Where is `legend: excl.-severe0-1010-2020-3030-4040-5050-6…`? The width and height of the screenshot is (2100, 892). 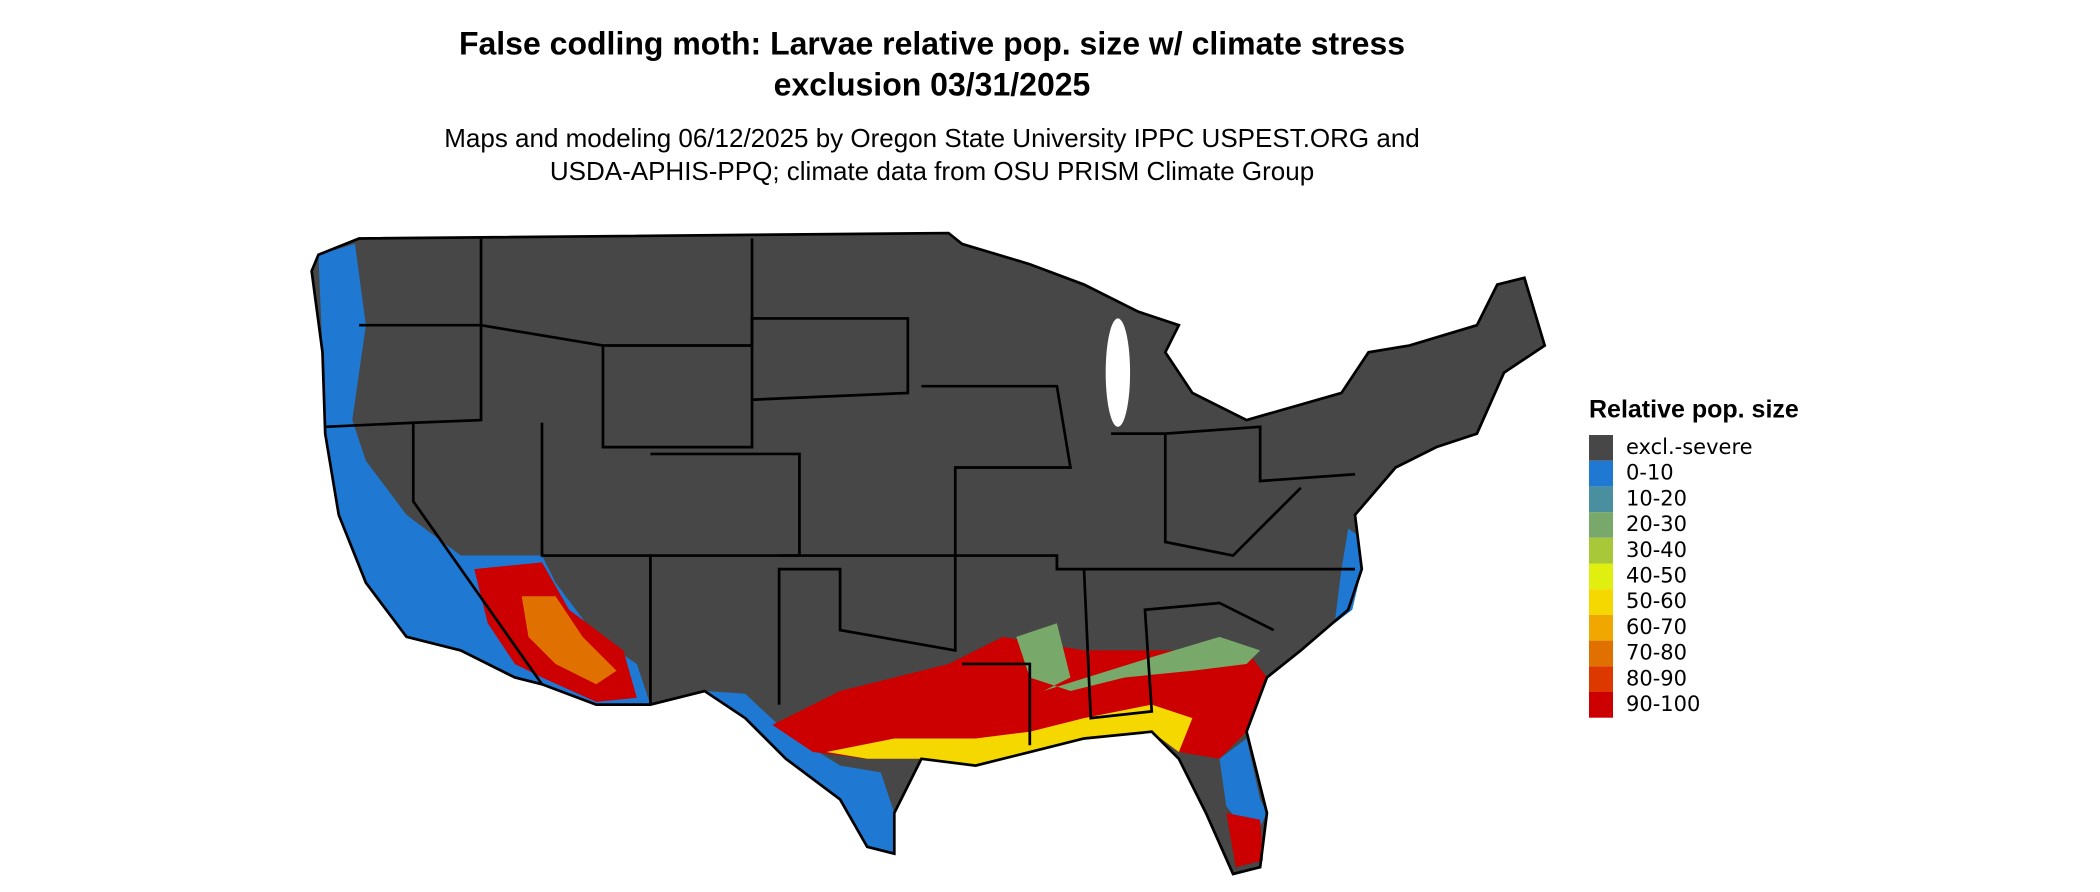
legend: excl.-severe0-1010-2020-3030-4040-5050-6… is located at coordinates (1671, 576).